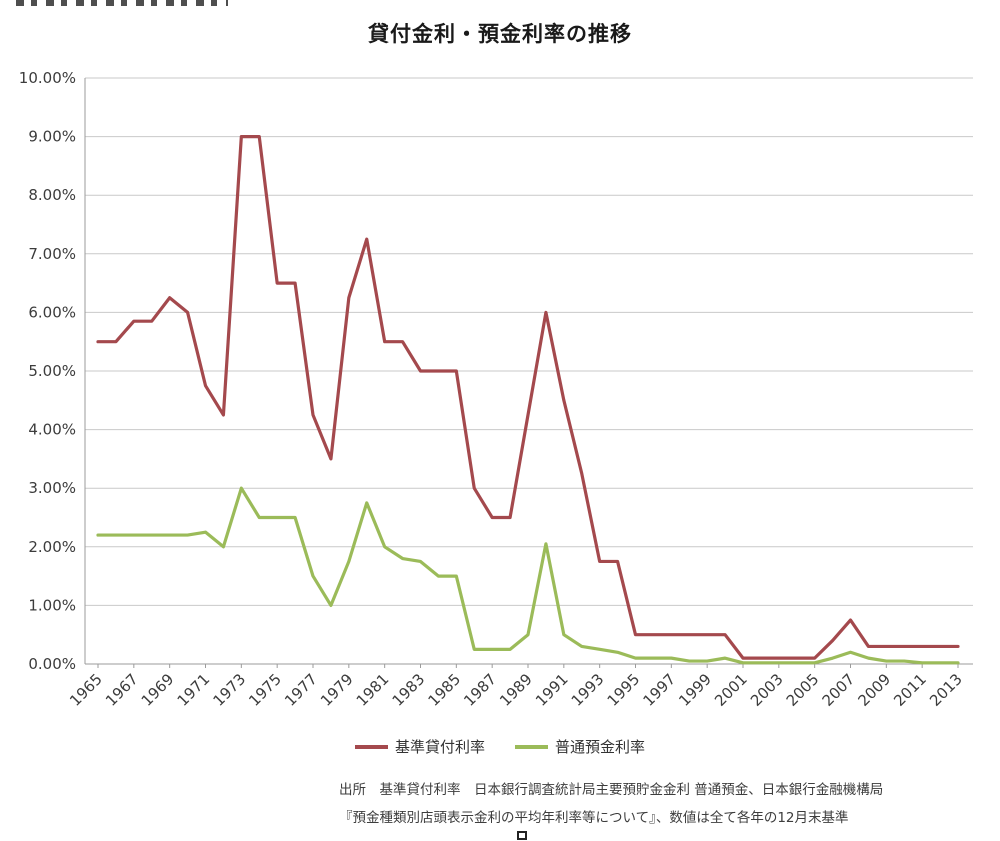 The height and width of the screenshot is (841, 1000). I want to click on svg-text: 1993, so click(588, 690).